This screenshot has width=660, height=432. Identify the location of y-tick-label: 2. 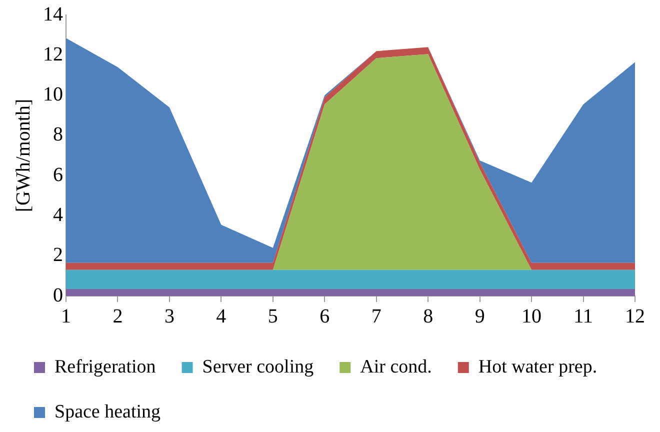
(58, 255).